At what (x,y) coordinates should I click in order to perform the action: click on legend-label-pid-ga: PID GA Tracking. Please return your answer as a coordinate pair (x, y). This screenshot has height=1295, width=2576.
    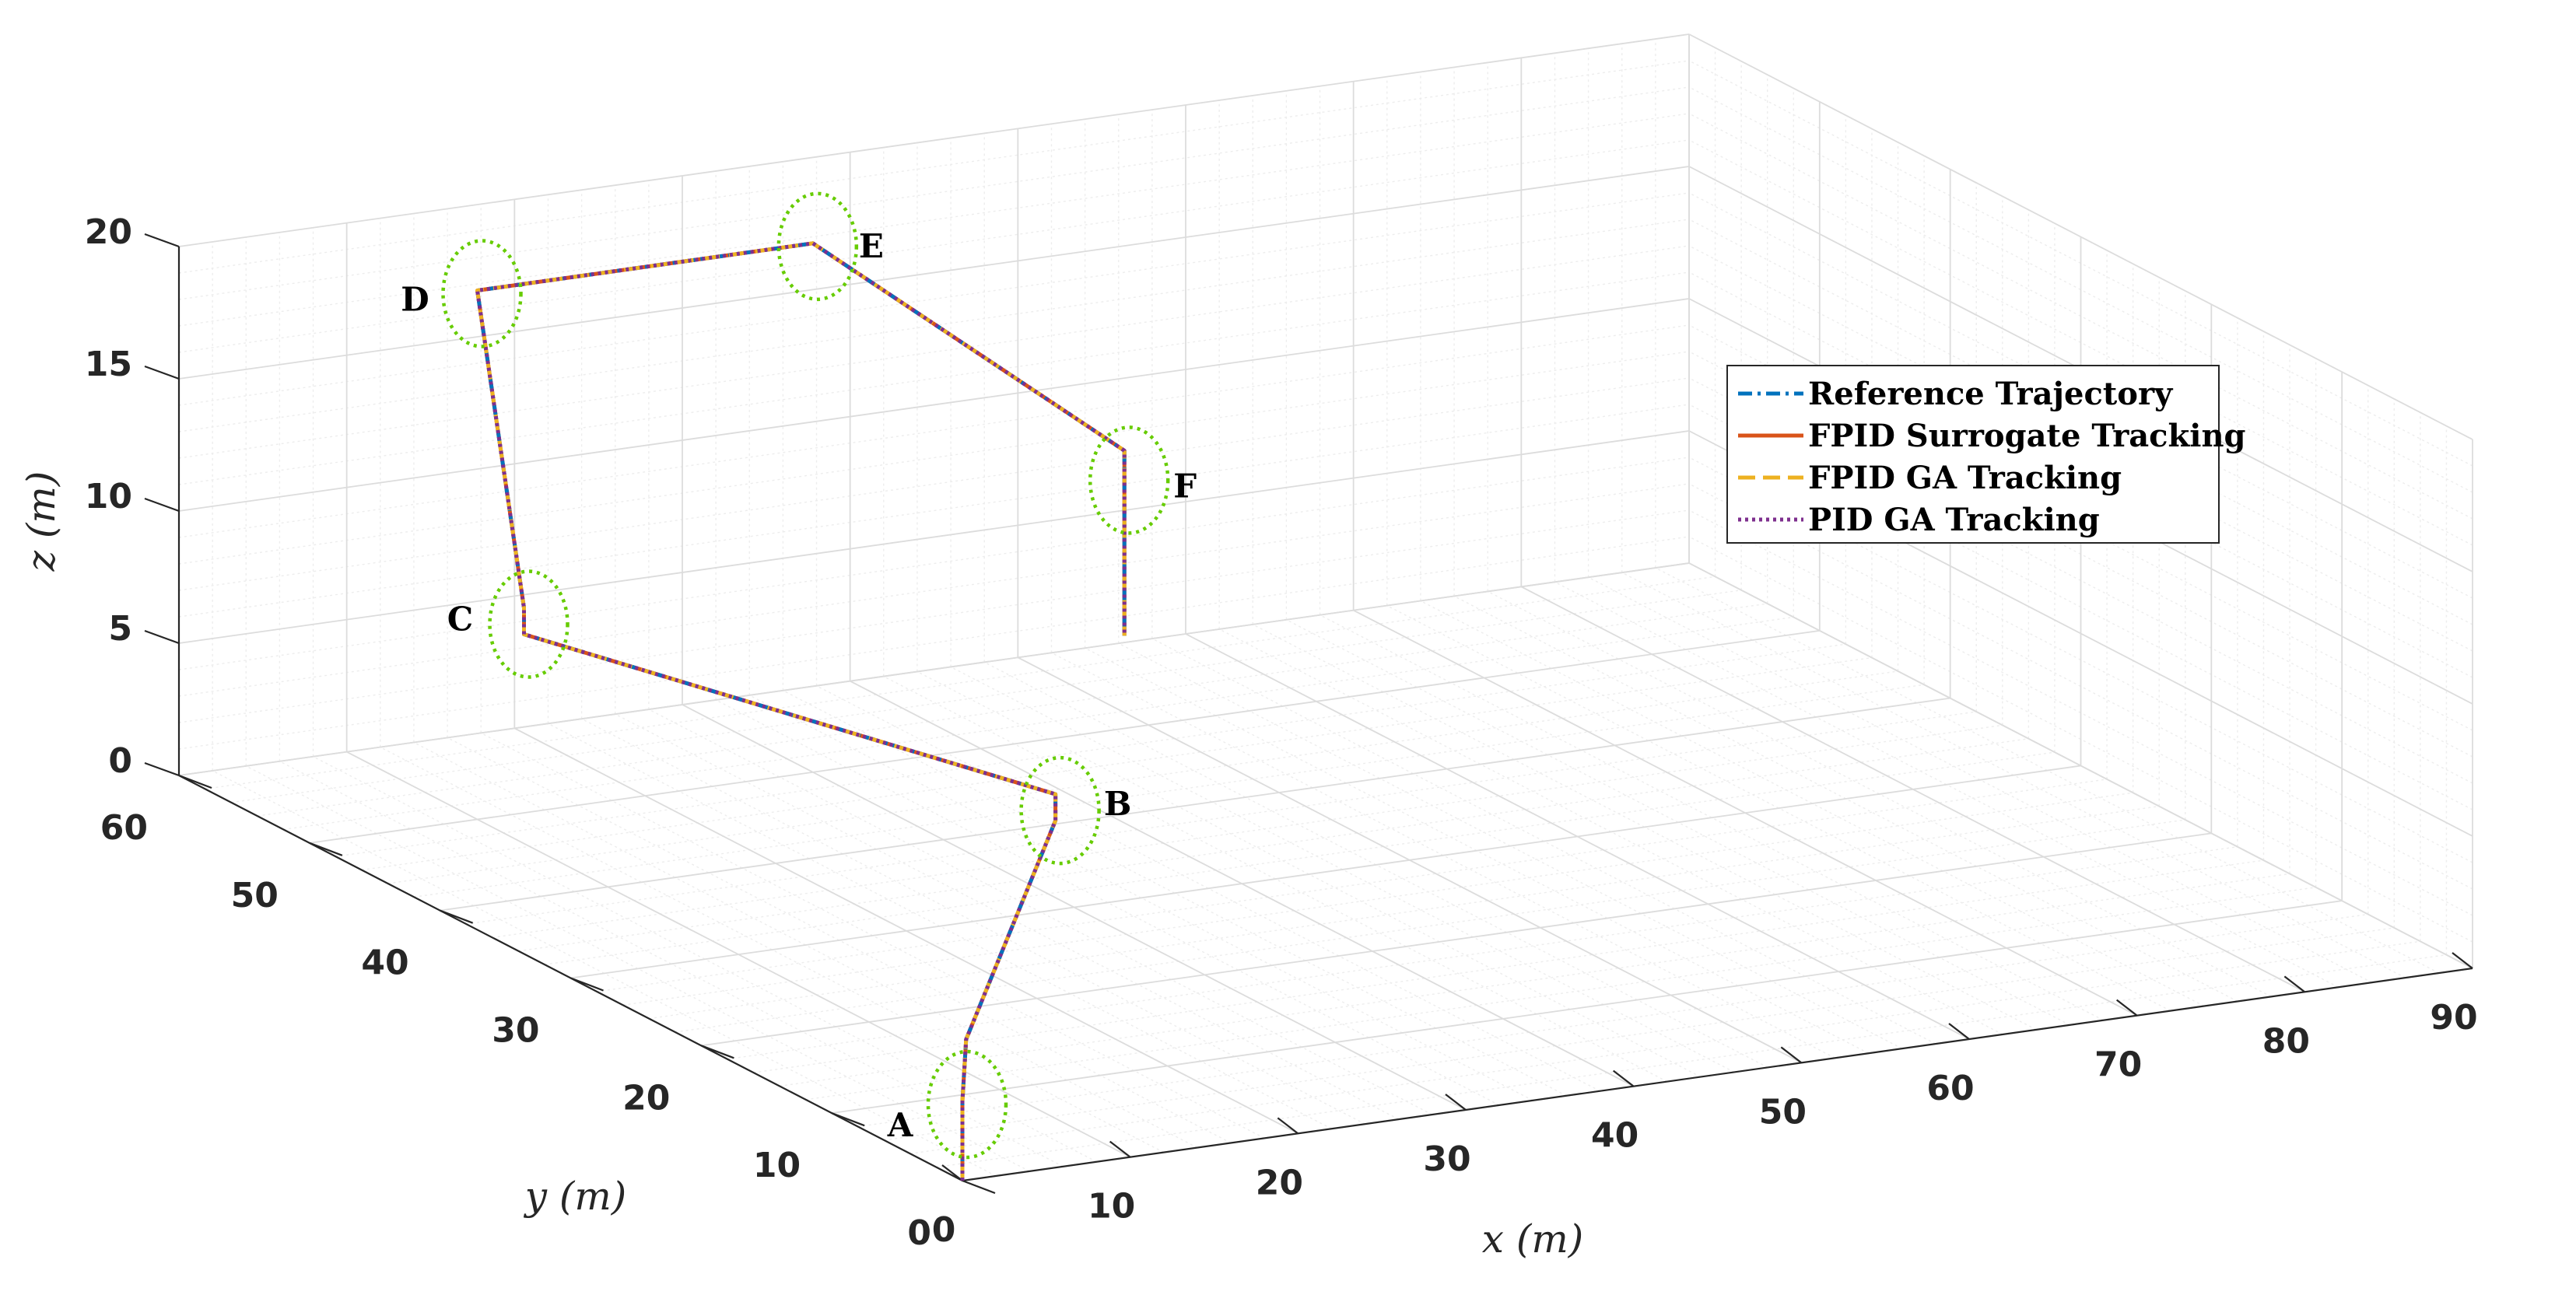
    Looking at the image, I should click on (1954, 520).